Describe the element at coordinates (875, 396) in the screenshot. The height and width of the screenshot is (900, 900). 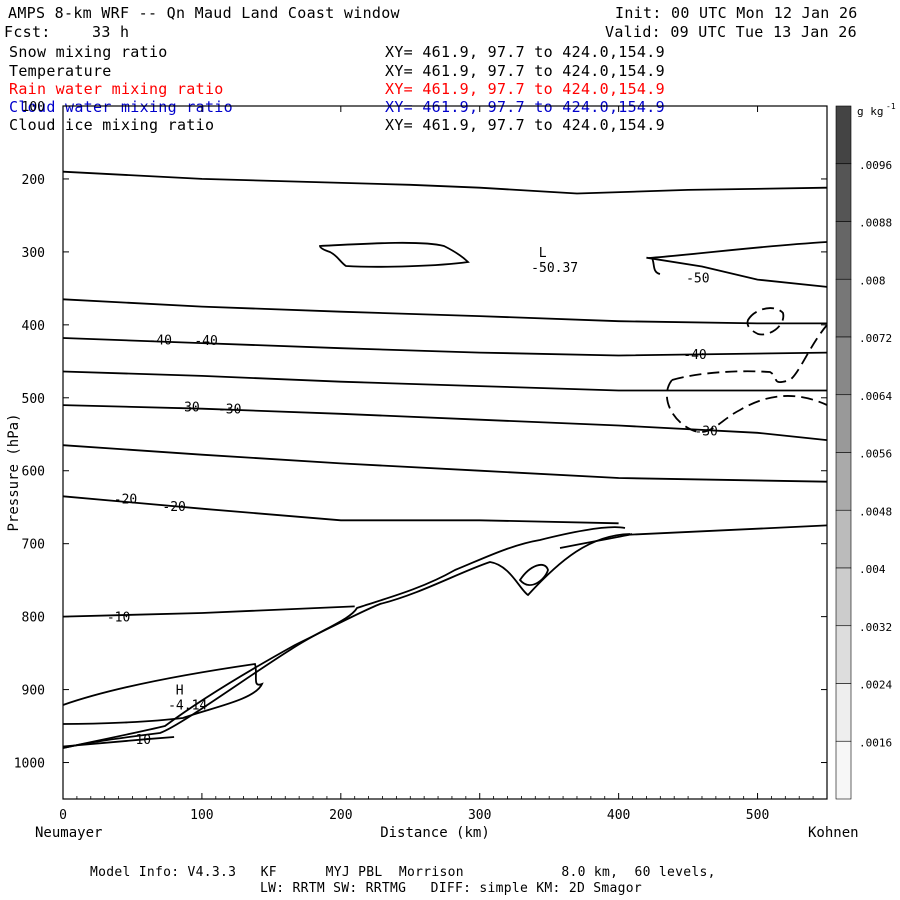
I see `colorbar-tick-label: .0064` at that location.